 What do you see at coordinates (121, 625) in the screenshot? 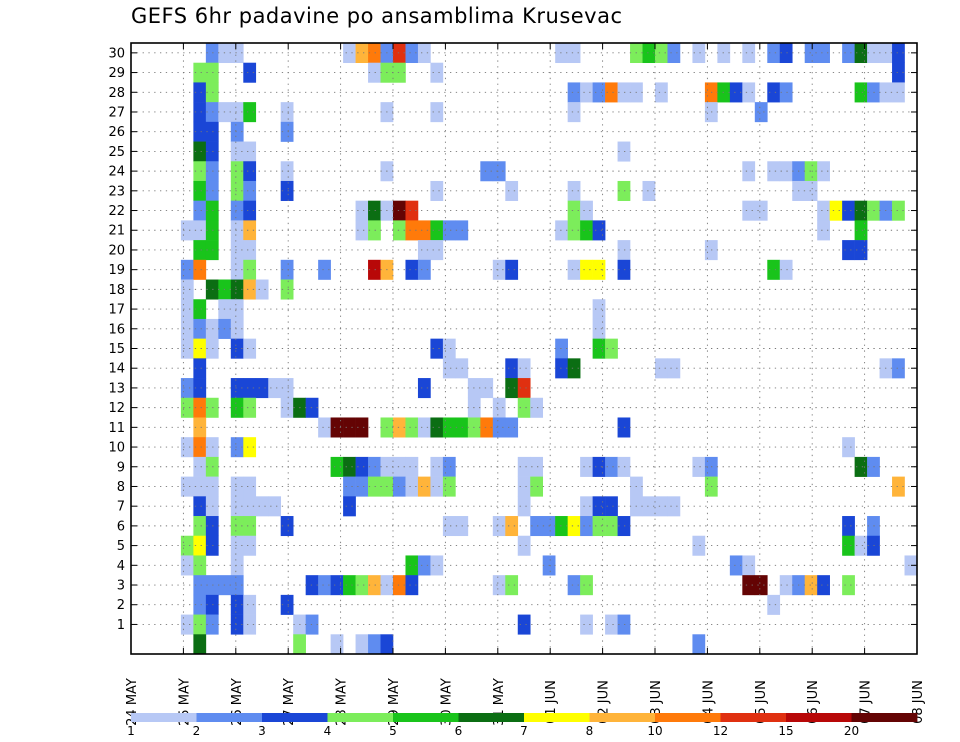
I see `y-tick-label: 1` at bounding box center [121, 625].